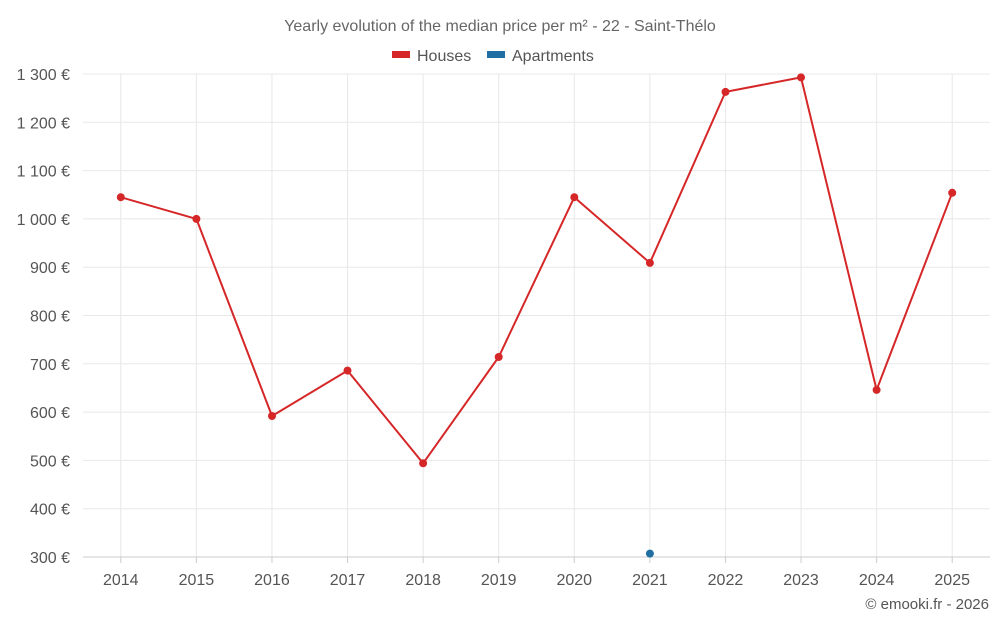  I want to click on x-tick-label: 2015, so click(197, 580).